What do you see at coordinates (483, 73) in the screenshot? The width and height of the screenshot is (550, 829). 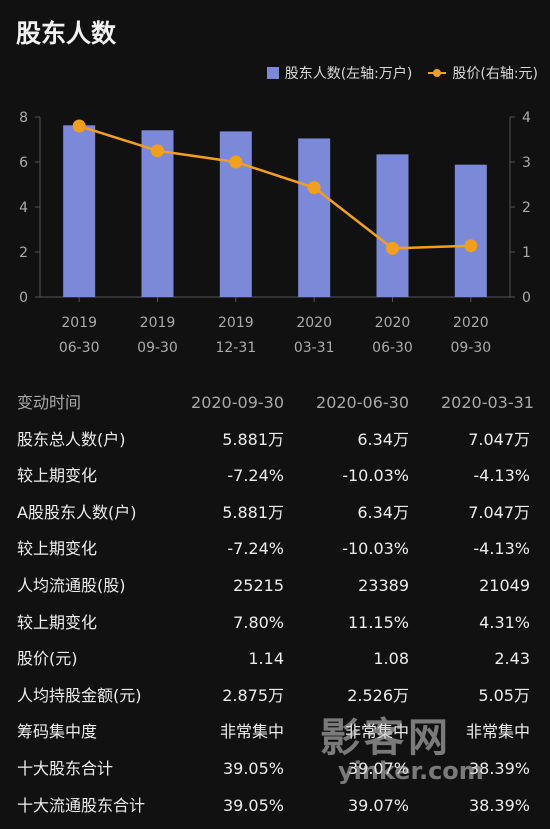 I see `legend-item-price: 股价(右轴:元)` at bounding box center [483, 73].